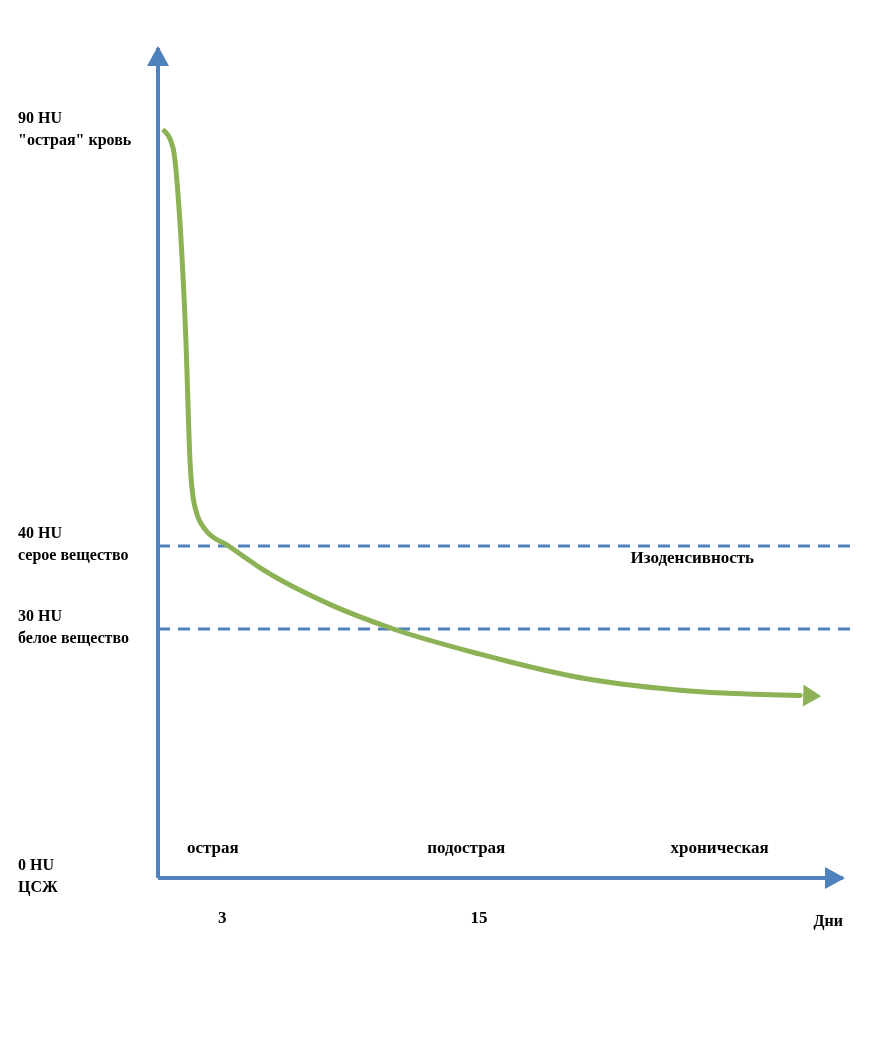  Describe the element at coordinates (75, 129) in the screenshot. I see `y-tick-label: 90 HU "острая" кровь` at that location.